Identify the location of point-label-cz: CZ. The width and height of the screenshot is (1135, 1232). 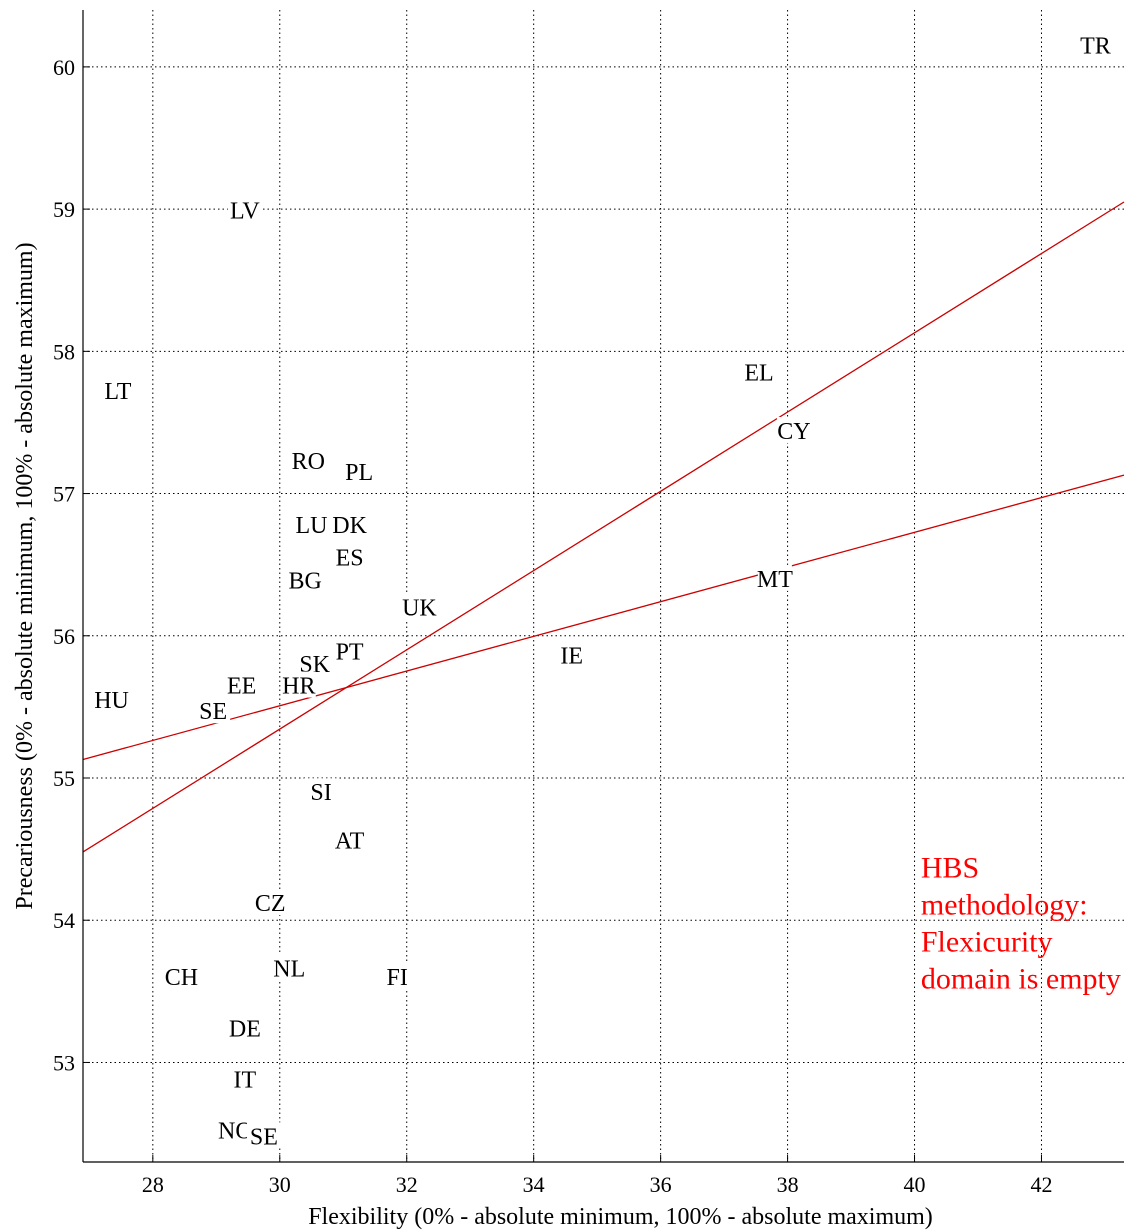
(270, 904).